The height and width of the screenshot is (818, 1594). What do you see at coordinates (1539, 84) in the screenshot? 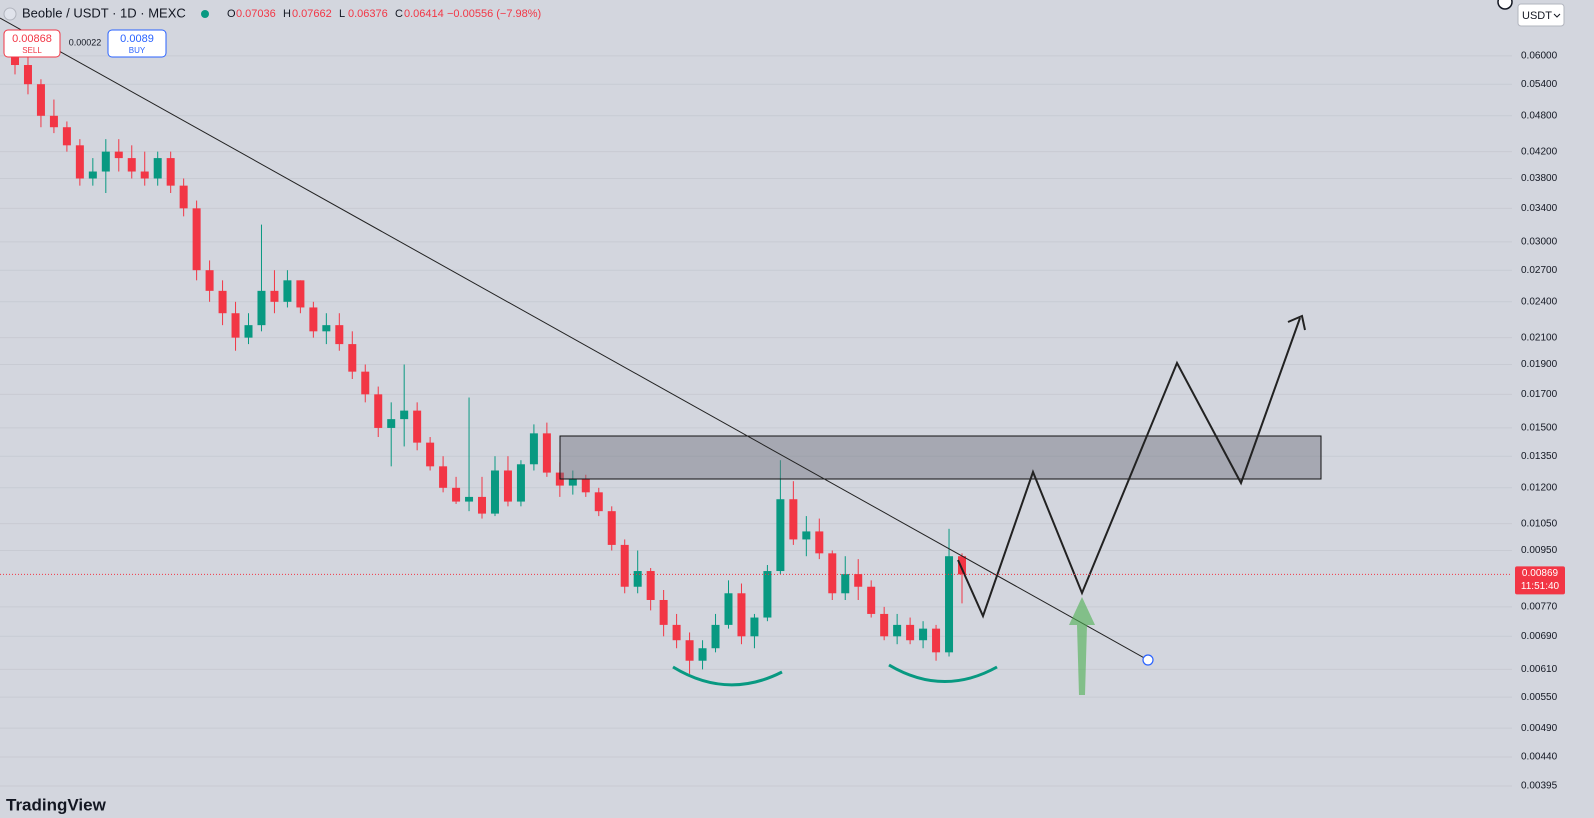
I see `y-tick-label: 0.05400` at bounding box center [1539, 84].